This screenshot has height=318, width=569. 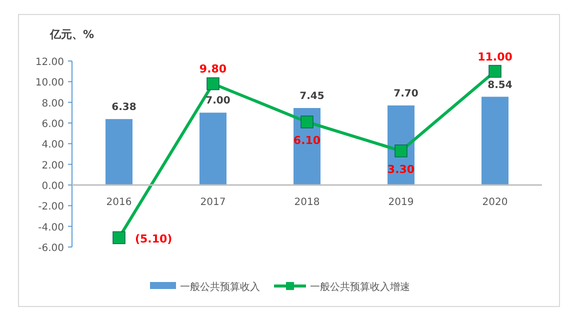 I want to click on legend-label: 一般公共预算收入, so click(x=220, y=287).